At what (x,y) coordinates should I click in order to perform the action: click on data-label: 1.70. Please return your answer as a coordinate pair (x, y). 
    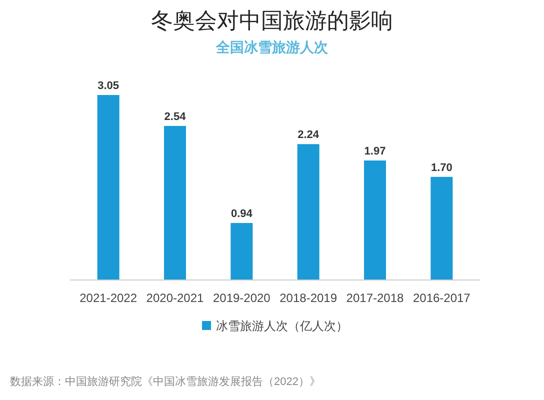
    Looking at the image, I should click on (441, 168).